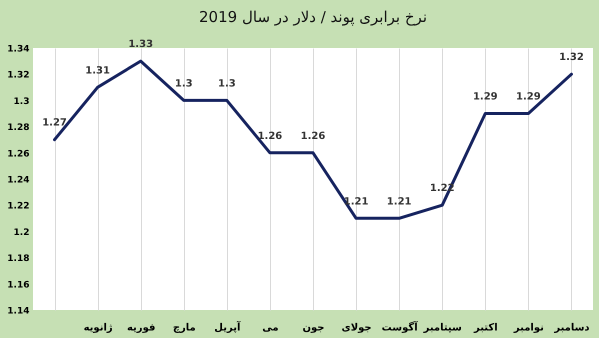 The height and width of the screenshot is (343, 600). What do you see at coordinates (270, 328) in the screenshot?
I see `x-tick-label: می` at bounding box center [270, 328].